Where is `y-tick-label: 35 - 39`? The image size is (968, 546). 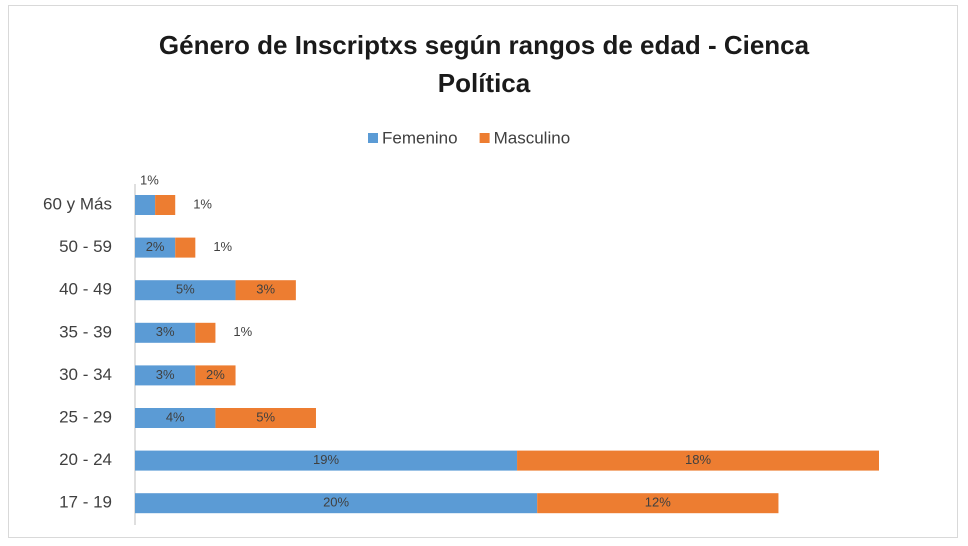
y-tick-label: 35 - 39 is located at coordinates (85, 331).